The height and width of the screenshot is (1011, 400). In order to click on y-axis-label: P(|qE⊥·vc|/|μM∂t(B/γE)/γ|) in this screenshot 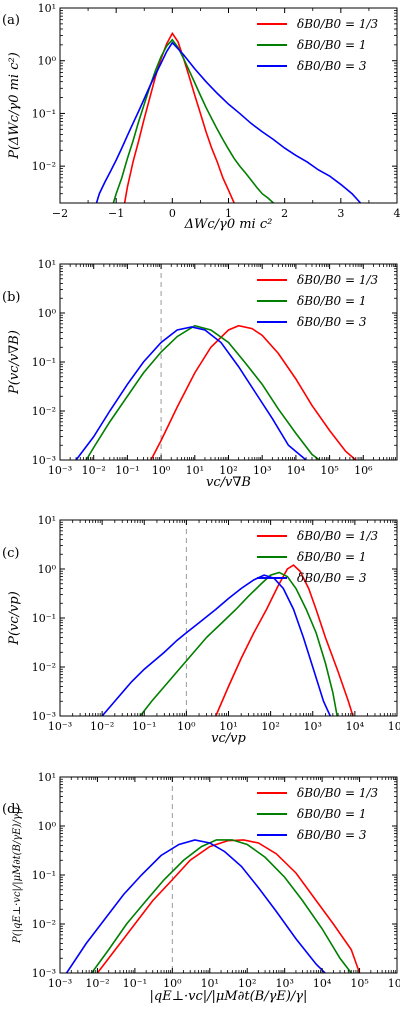, I will do `click(17, 875)`.